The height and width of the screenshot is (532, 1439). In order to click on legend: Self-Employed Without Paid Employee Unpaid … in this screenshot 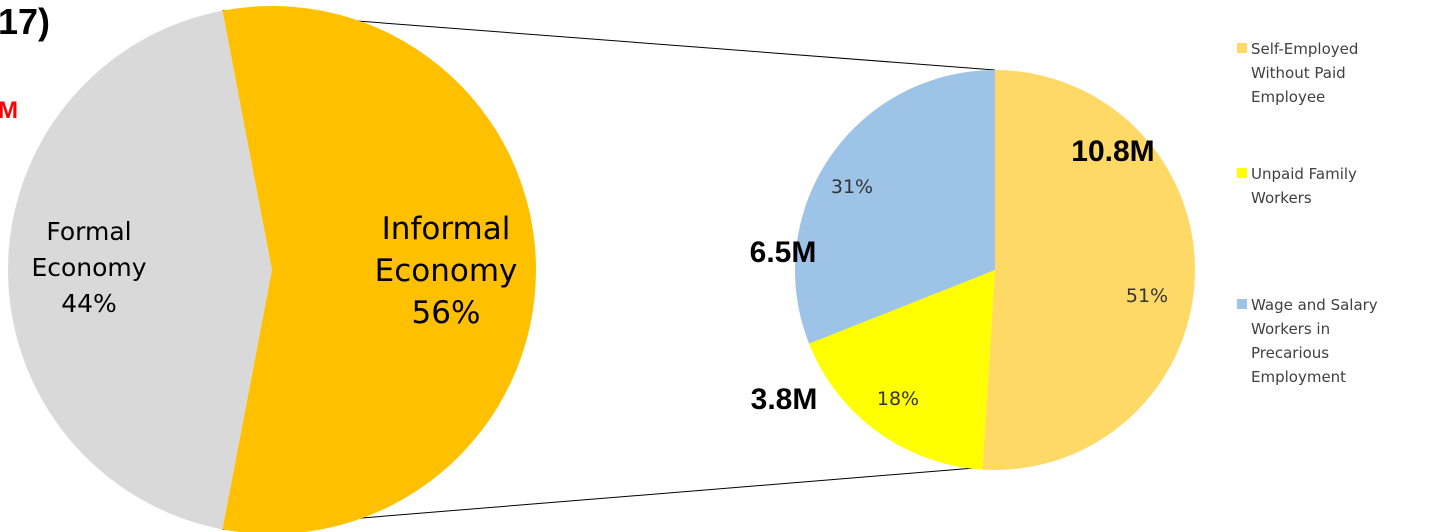, I will do `click(1307, 213)`.